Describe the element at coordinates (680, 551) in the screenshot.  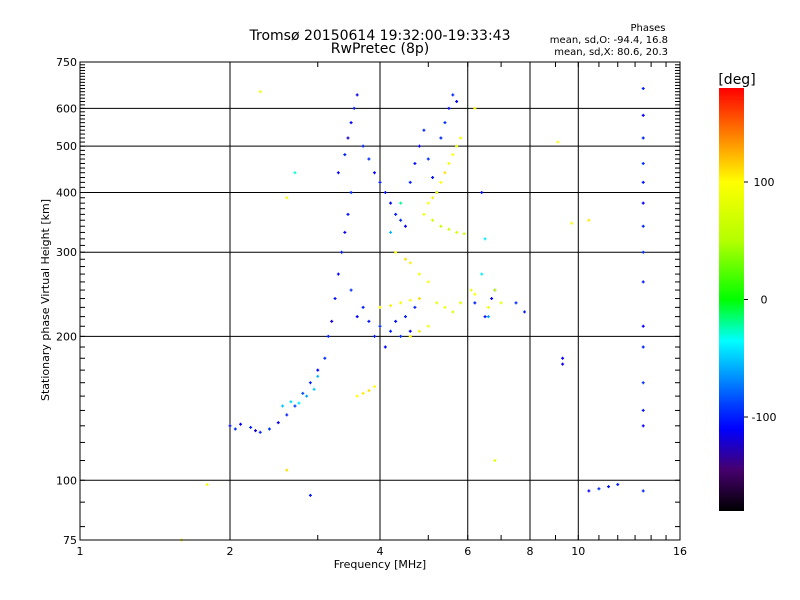
I see `x-tick-label: 16` at that location.